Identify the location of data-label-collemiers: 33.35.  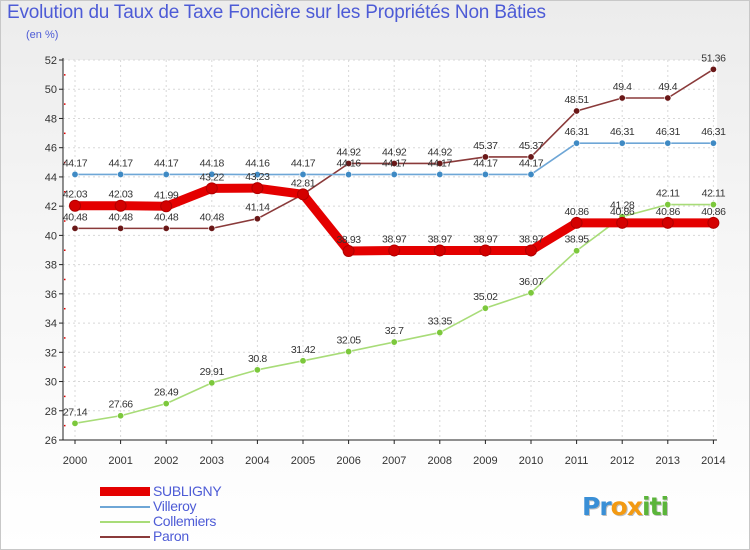
(440, 322).